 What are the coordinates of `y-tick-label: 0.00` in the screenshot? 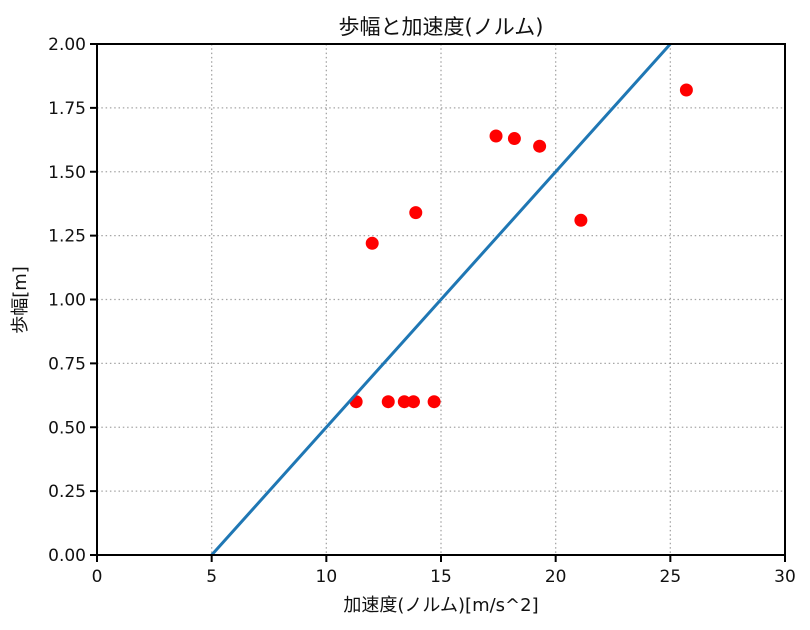 It's located at (67, 556).